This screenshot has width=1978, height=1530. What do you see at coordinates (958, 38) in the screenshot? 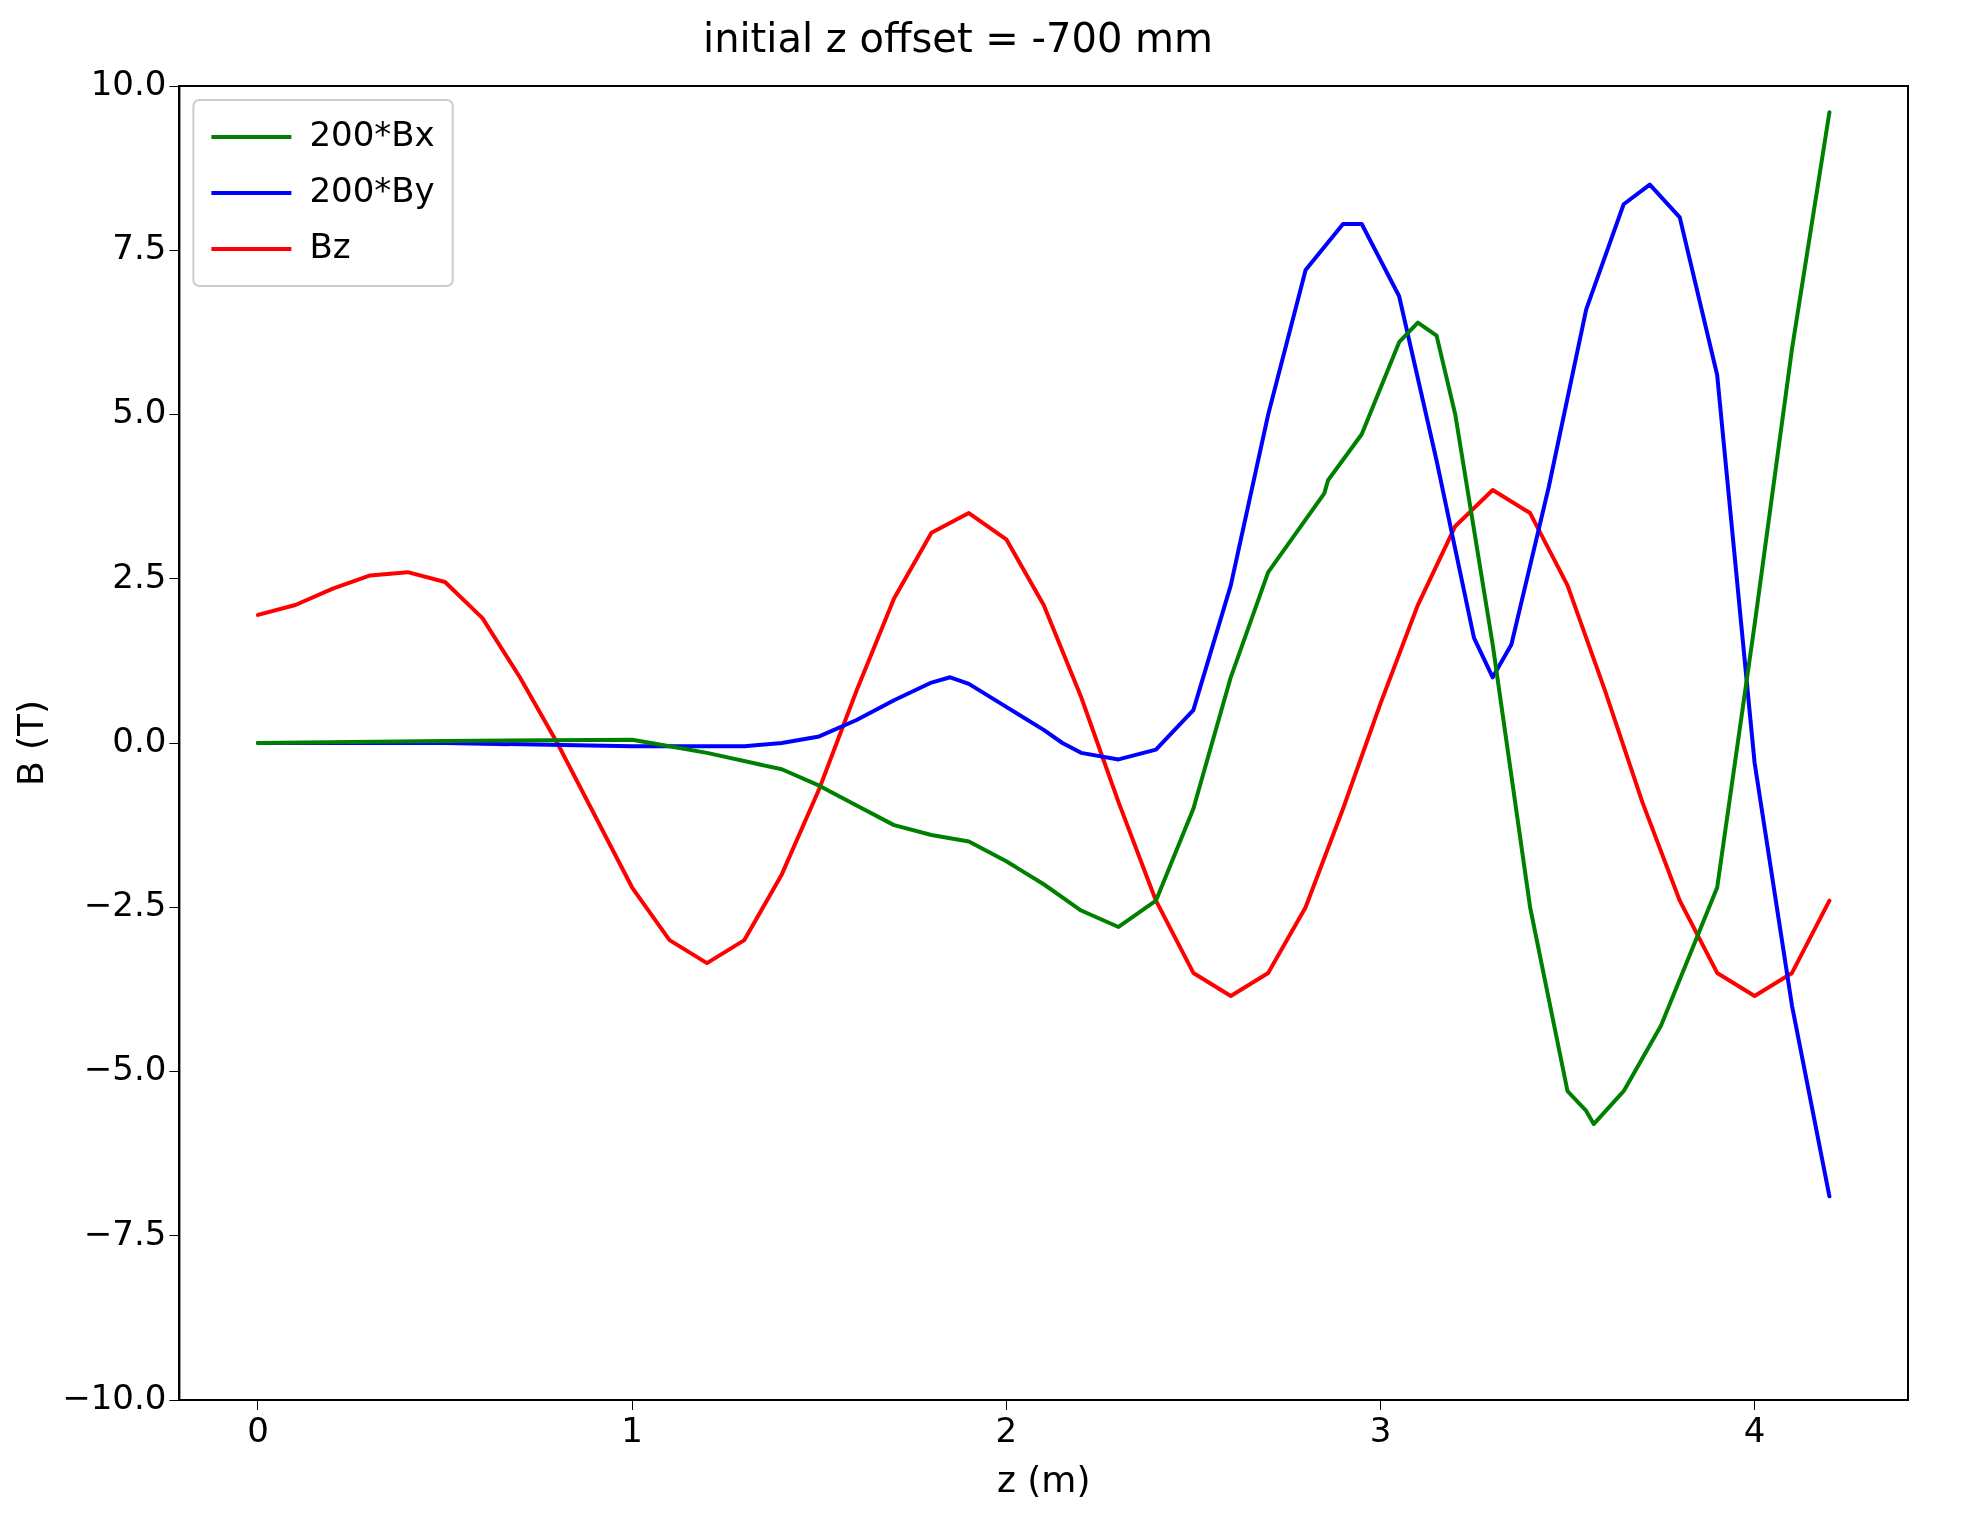
I see `chart-title: initial z offset = -700 mm` at bounding box center [958, 38].